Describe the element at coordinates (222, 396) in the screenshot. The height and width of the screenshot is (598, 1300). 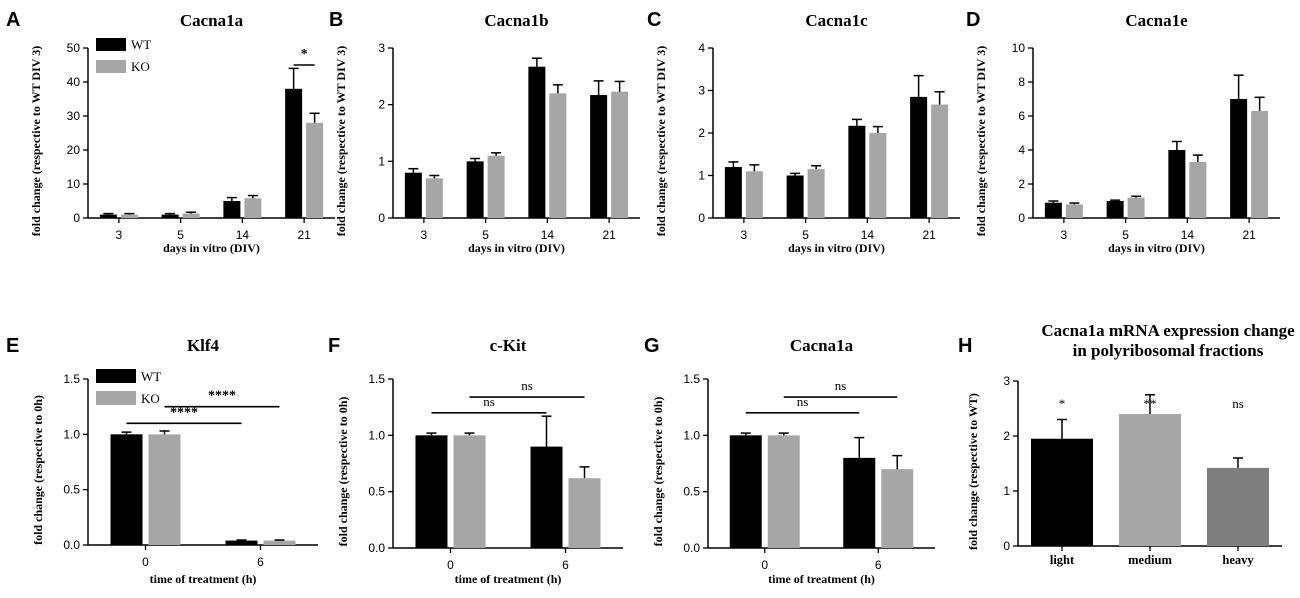
I see `significance-label: ****` at that location.